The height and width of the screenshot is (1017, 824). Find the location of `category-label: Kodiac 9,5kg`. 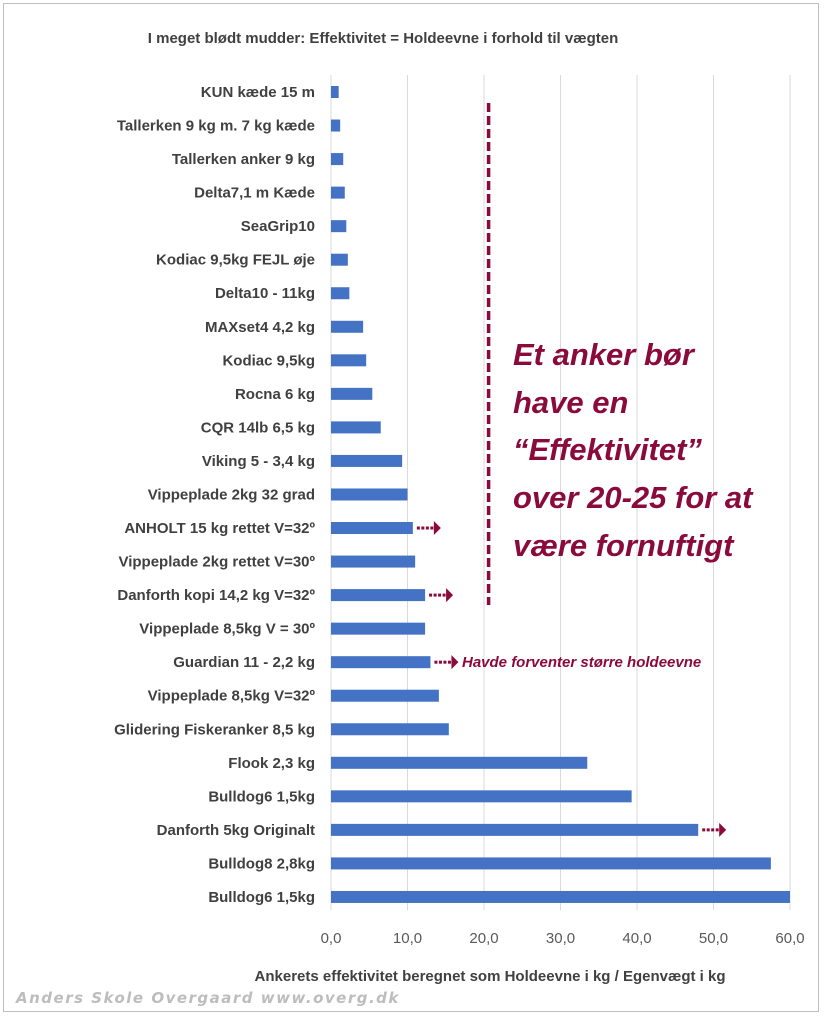

category-label: Kodiac 9,5kg is located at coordinates (268, 360).